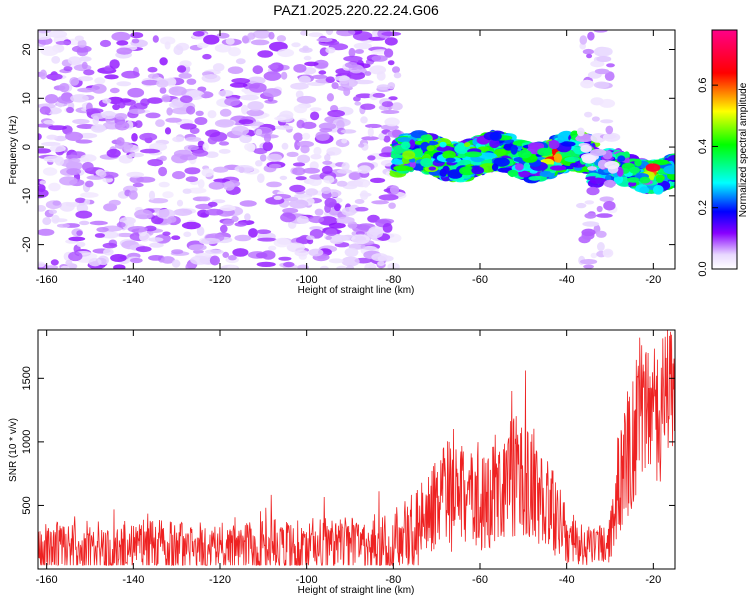 This screenshot has height=600, width=750. Describe the element at coordinates (567, 580) in the screenshot. I see `x-tick-label: -40` at that location.